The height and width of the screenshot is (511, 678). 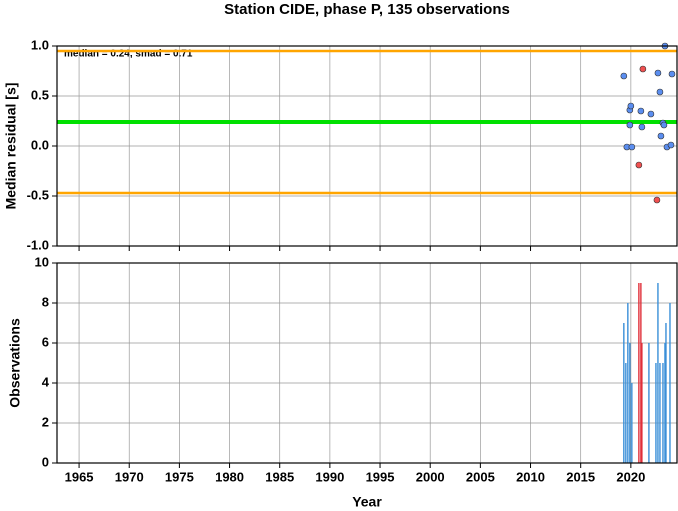 What do you see at coordinates (480, 476) in the screenshot?
I see `x-tick-label: 2005` at bounding box center [480, 476].